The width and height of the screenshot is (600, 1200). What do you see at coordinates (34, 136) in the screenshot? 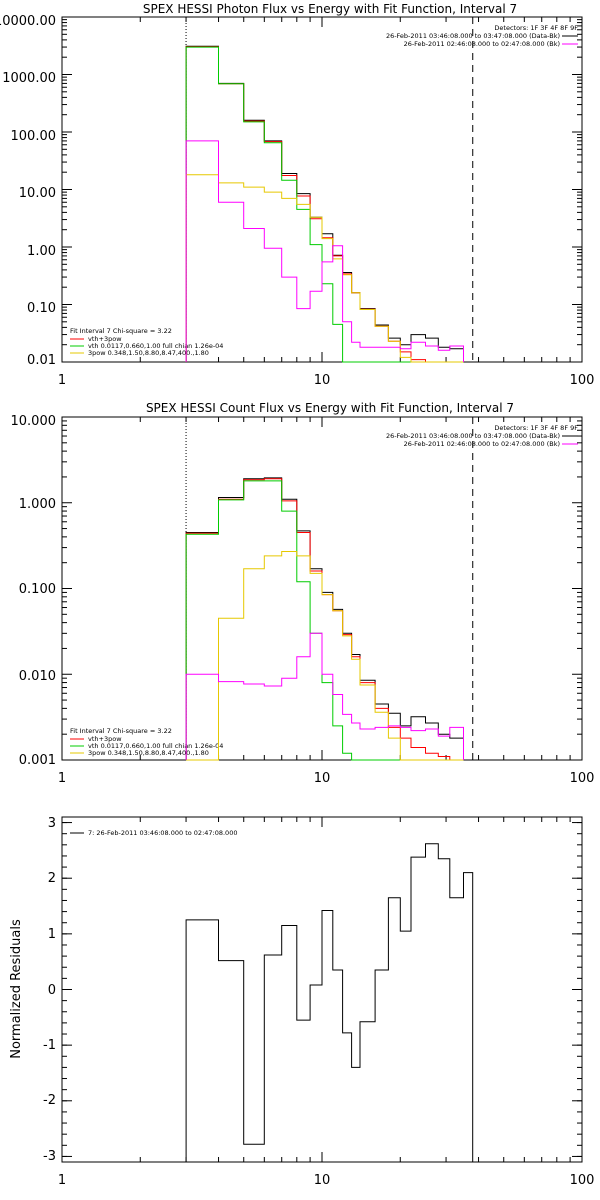
I see `y-tick-label: 100.00` at bounding box center [34, 136].